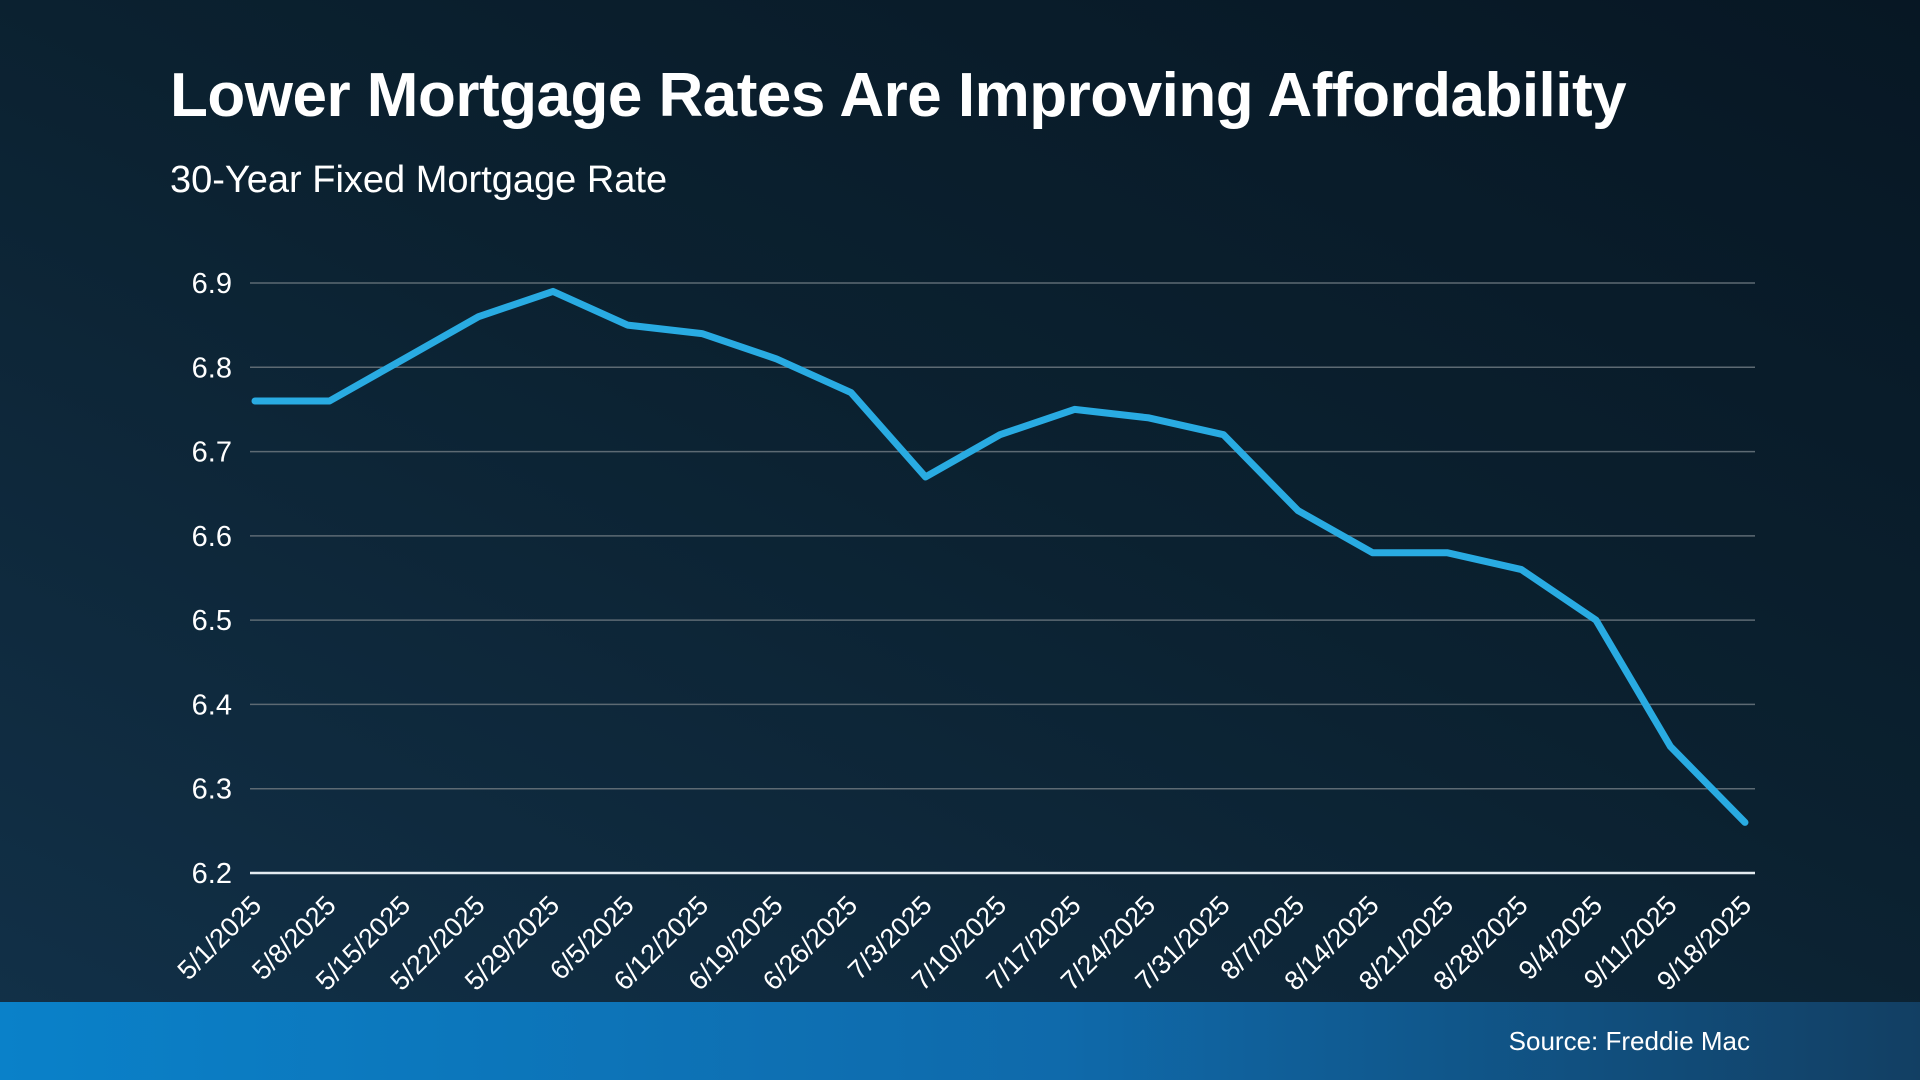 Image resolution: width=1920 pixels, height=1080 pixels. Describe the element at coordinates (212, 284) in the screenshot. I see `y-tick-label: 6.9` at that location.